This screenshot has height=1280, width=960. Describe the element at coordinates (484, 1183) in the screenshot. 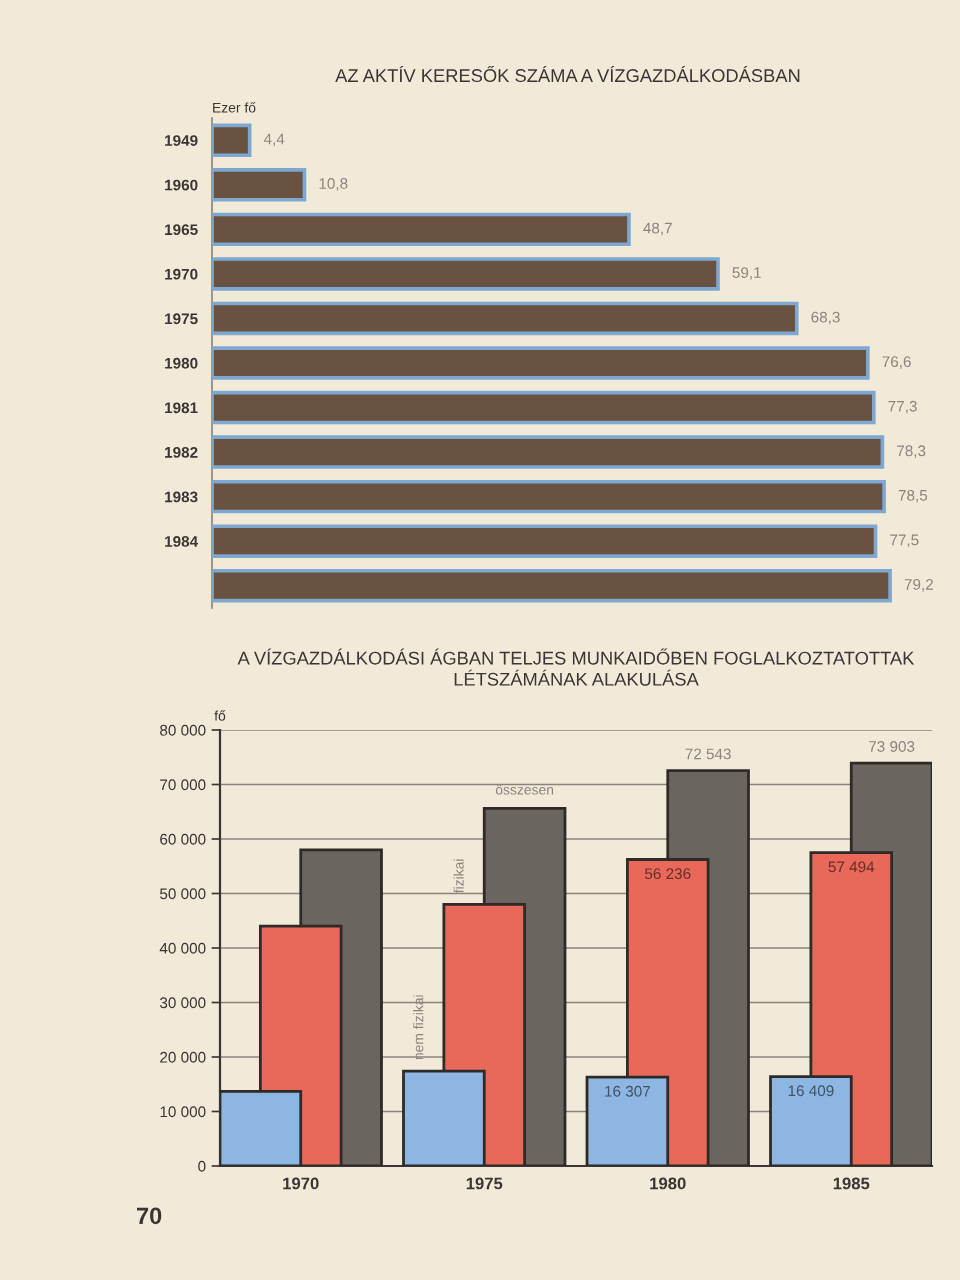

I see `x-tick-label: 1975` at that location.